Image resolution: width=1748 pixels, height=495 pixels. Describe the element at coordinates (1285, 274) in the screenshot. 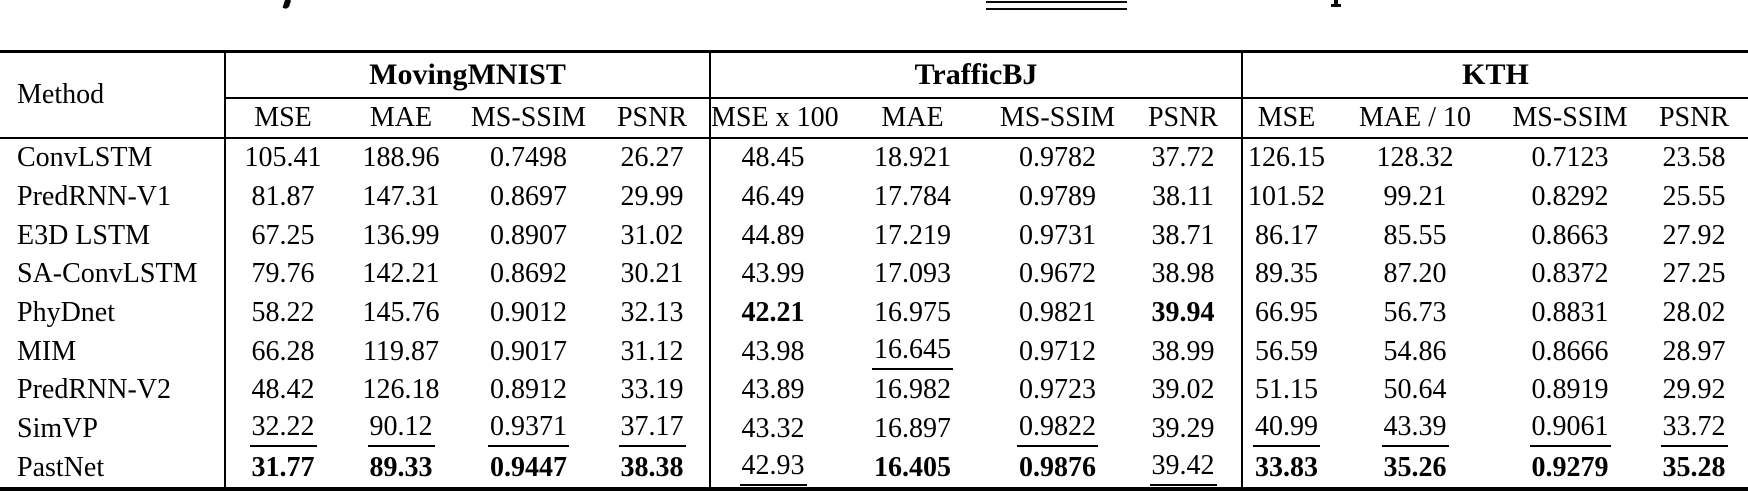

I see `cell-value: 89.35` at that location.